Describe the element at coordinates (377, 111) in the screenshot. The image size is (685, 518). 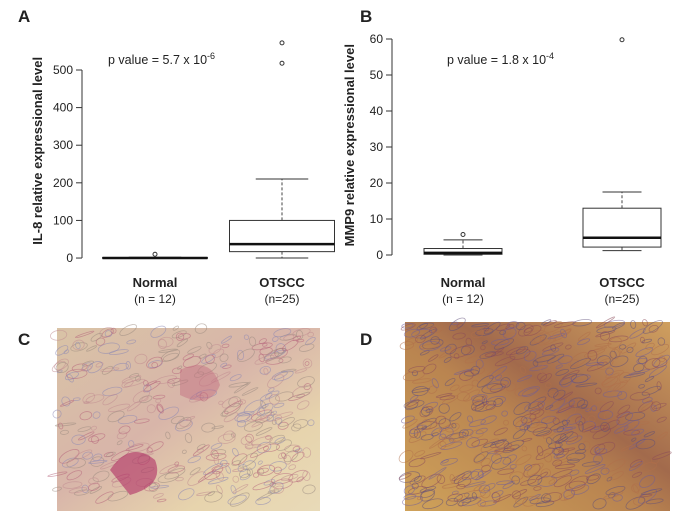
I see `y-tick-label: 40` at that location.